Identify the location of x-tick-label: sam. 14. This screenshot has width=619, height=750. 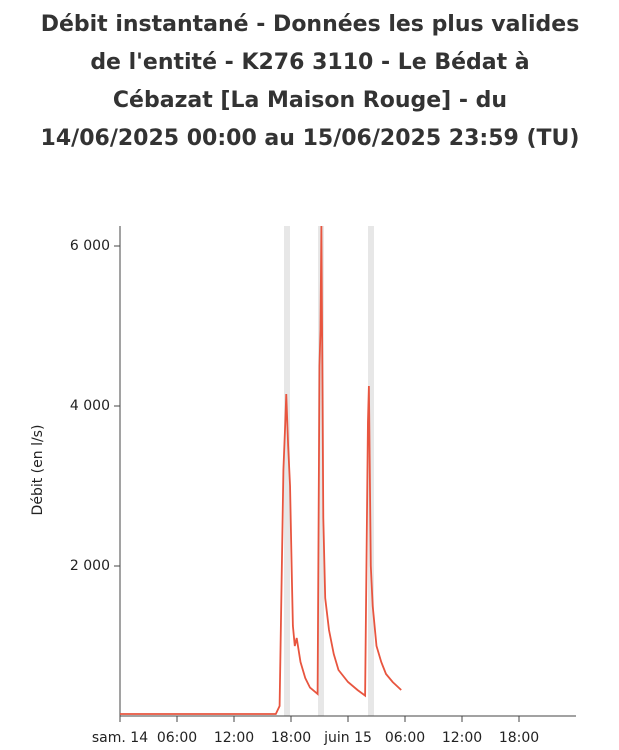
(120, 738).